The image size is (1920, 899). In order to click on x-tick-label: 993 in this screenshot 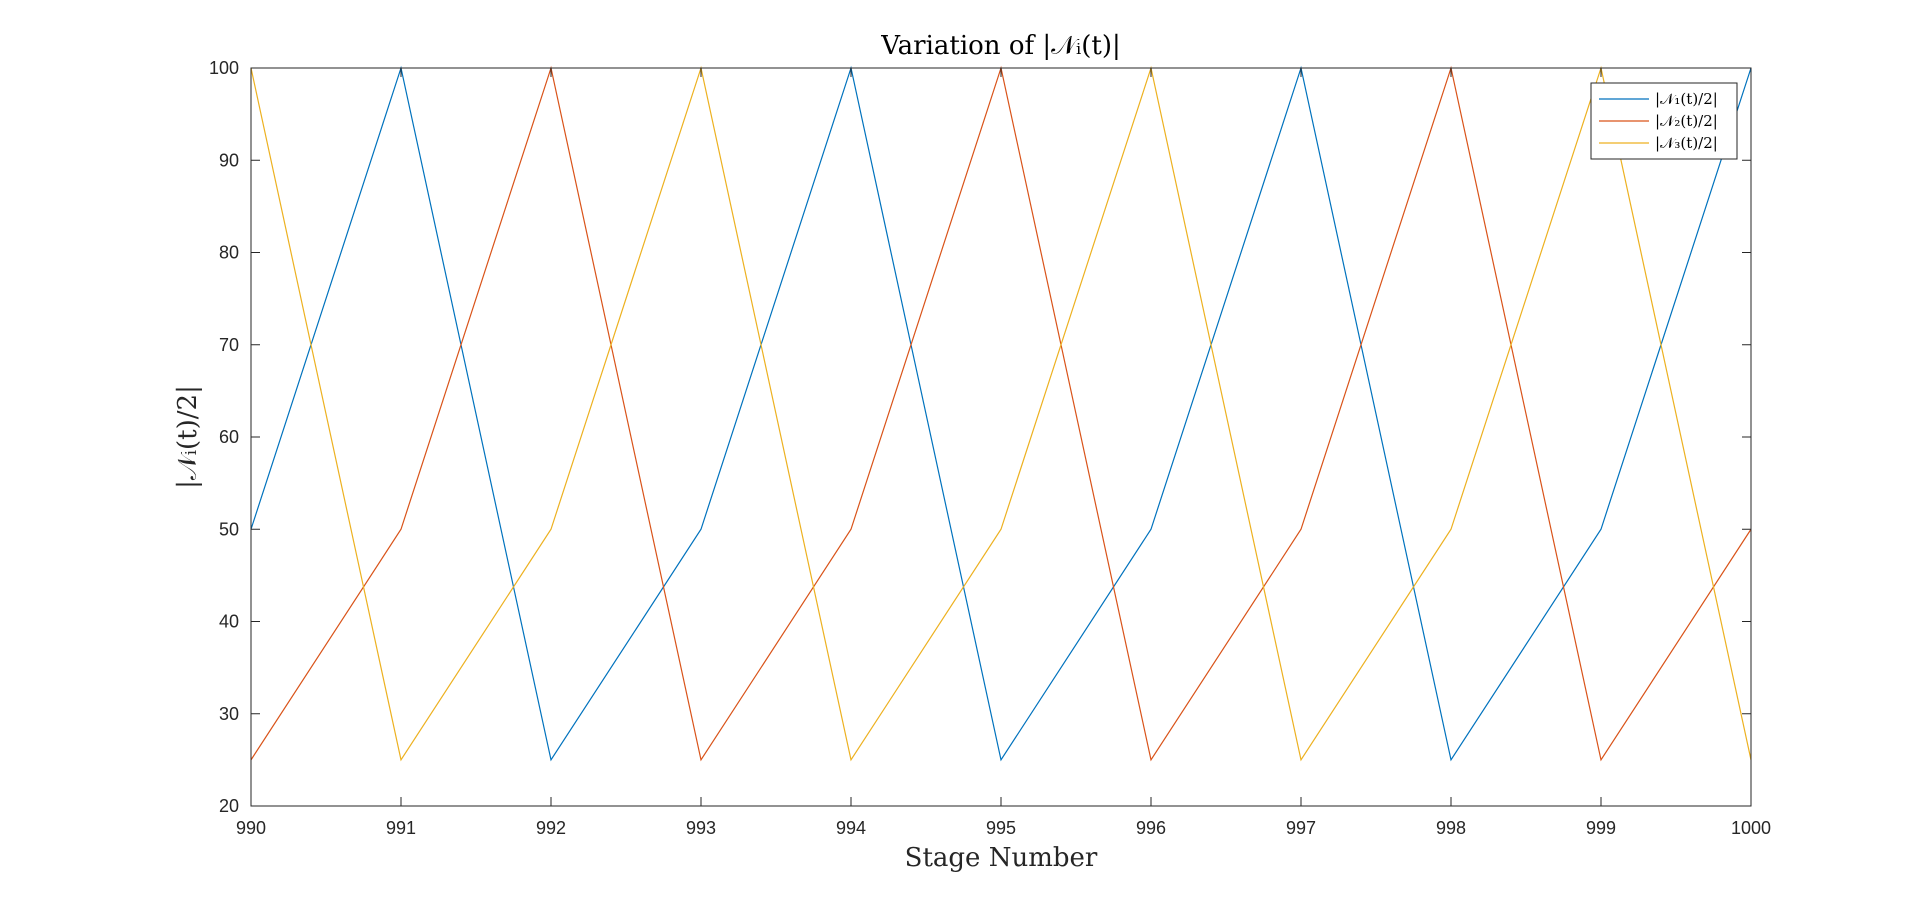, I will do `click(701, 828)`.